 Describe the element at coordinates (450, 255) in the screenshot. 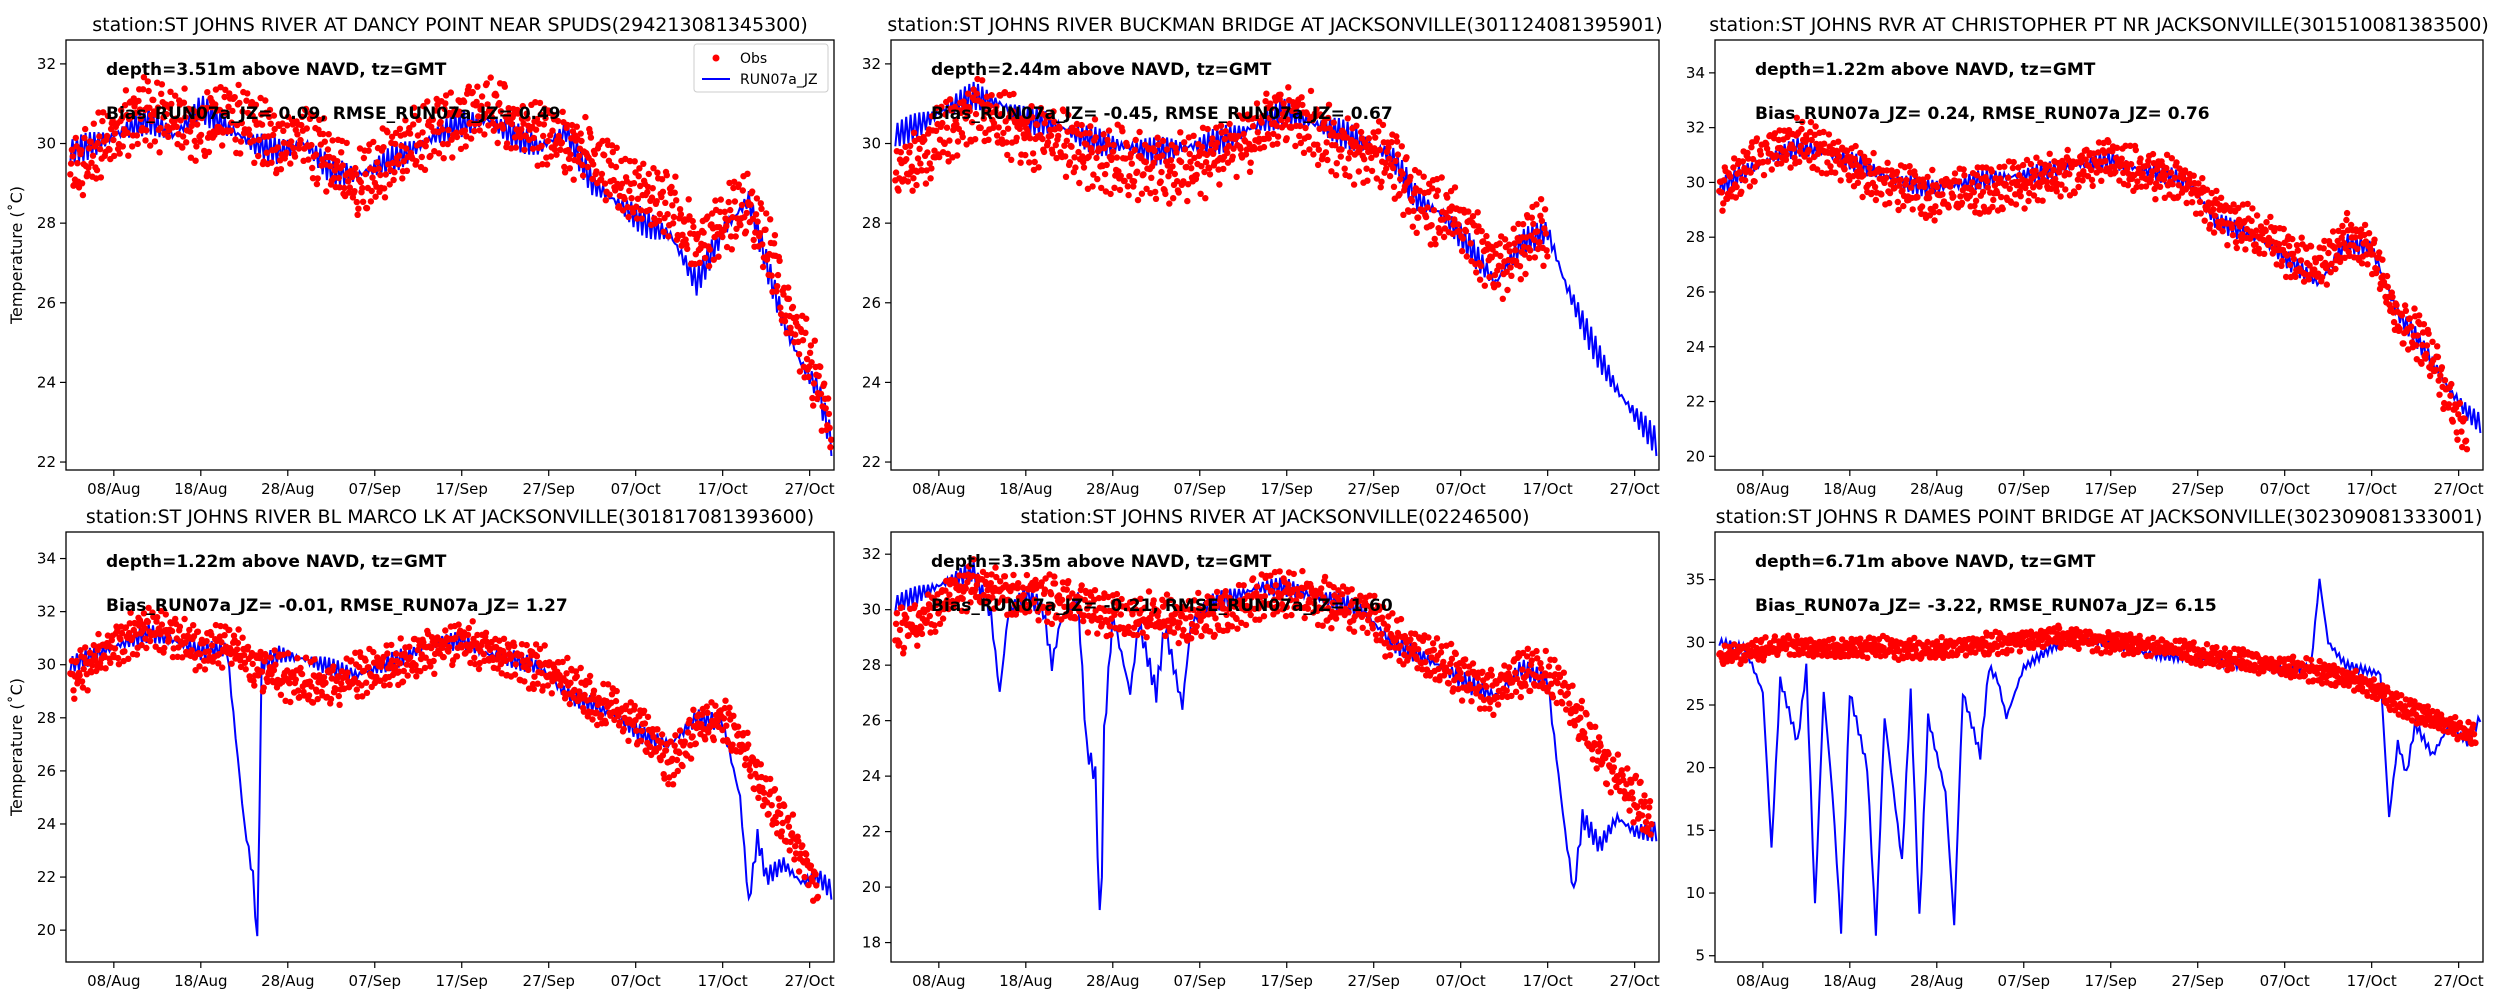

I see `axes-frame` at that location.